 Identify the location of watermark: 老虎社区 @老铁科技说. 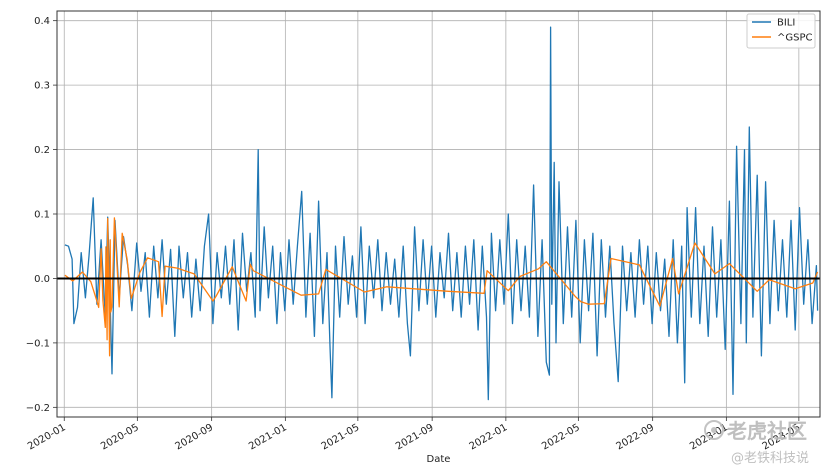
(756, 442).